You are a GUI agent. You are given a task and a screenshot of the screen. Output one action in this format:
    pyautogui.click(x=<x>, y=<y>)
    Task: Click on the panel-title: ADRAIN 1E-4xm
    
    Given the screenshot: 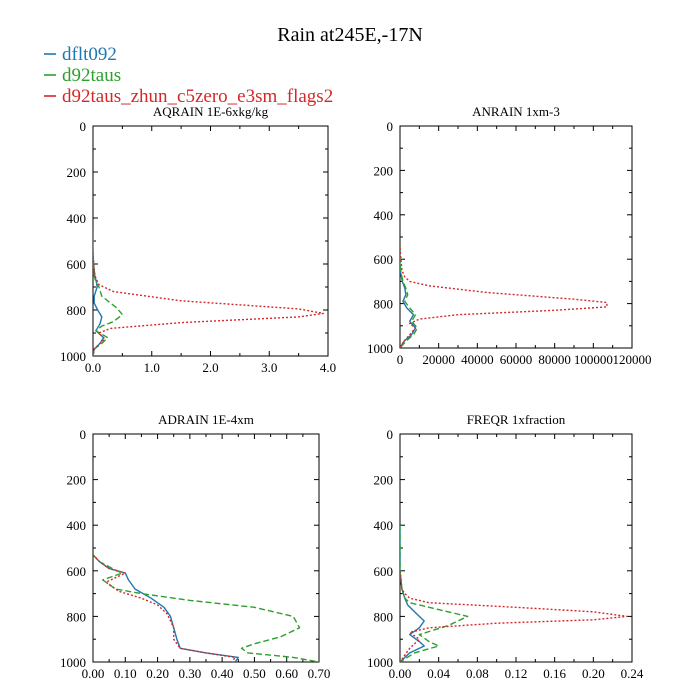 What is the action you would take?
    pyautogui.click(x=206, y=419)
    